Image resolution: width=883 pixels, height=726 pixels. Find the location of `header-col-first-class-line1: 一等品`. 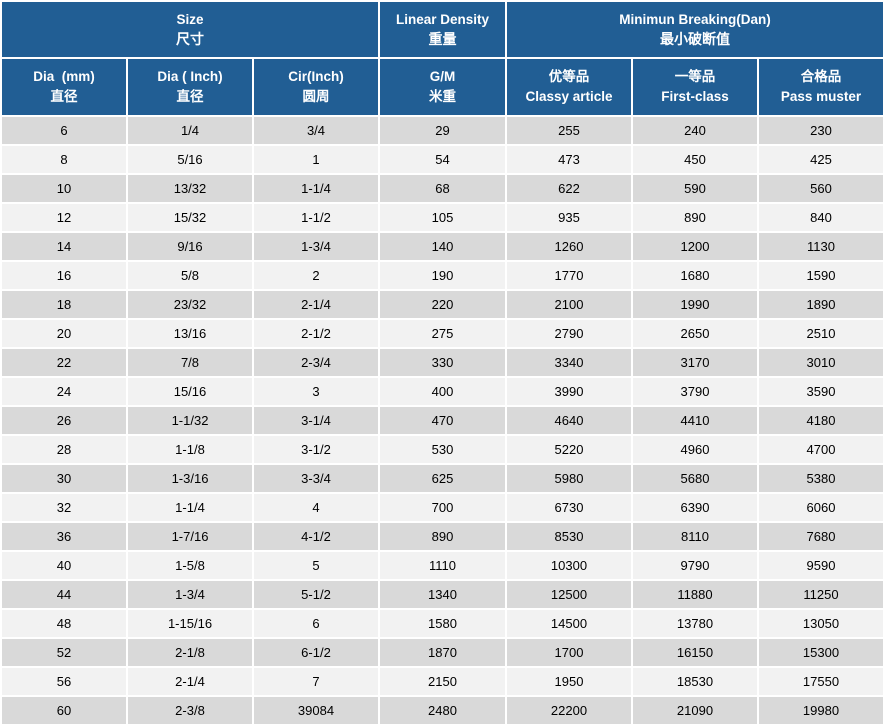

header-col-first-class-line1: 一等品 is located at coordinates (695, 77).